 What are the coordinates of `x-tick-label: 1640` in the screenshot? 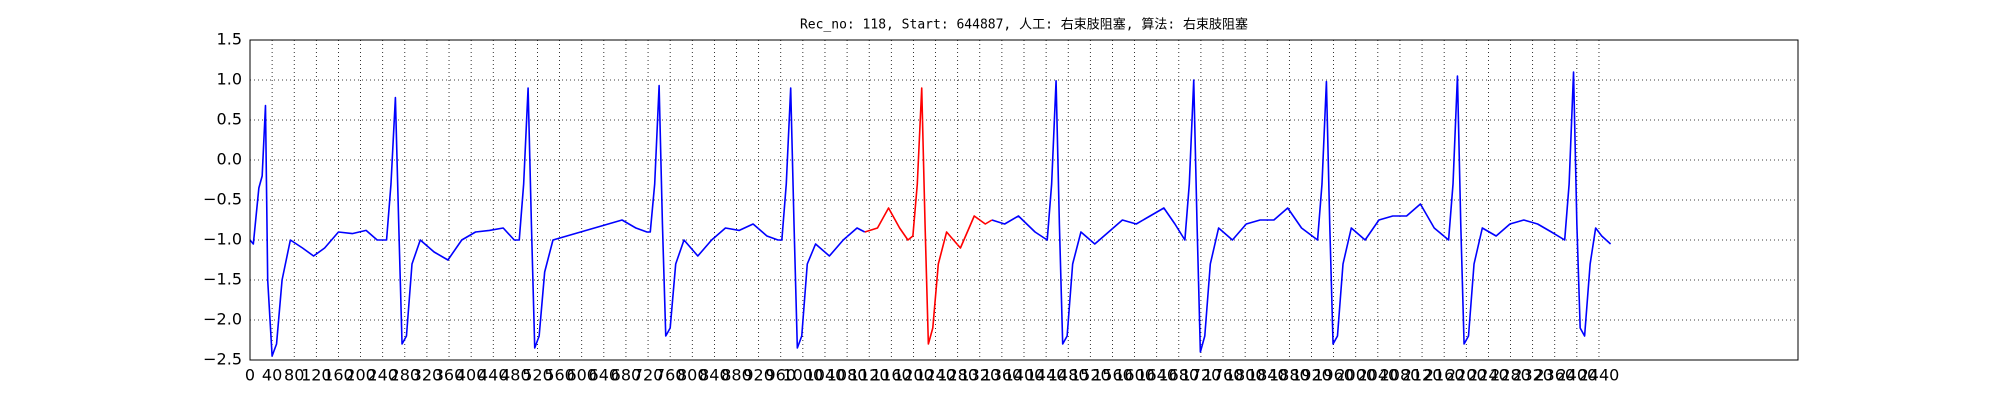 It's located at (1156, 375).